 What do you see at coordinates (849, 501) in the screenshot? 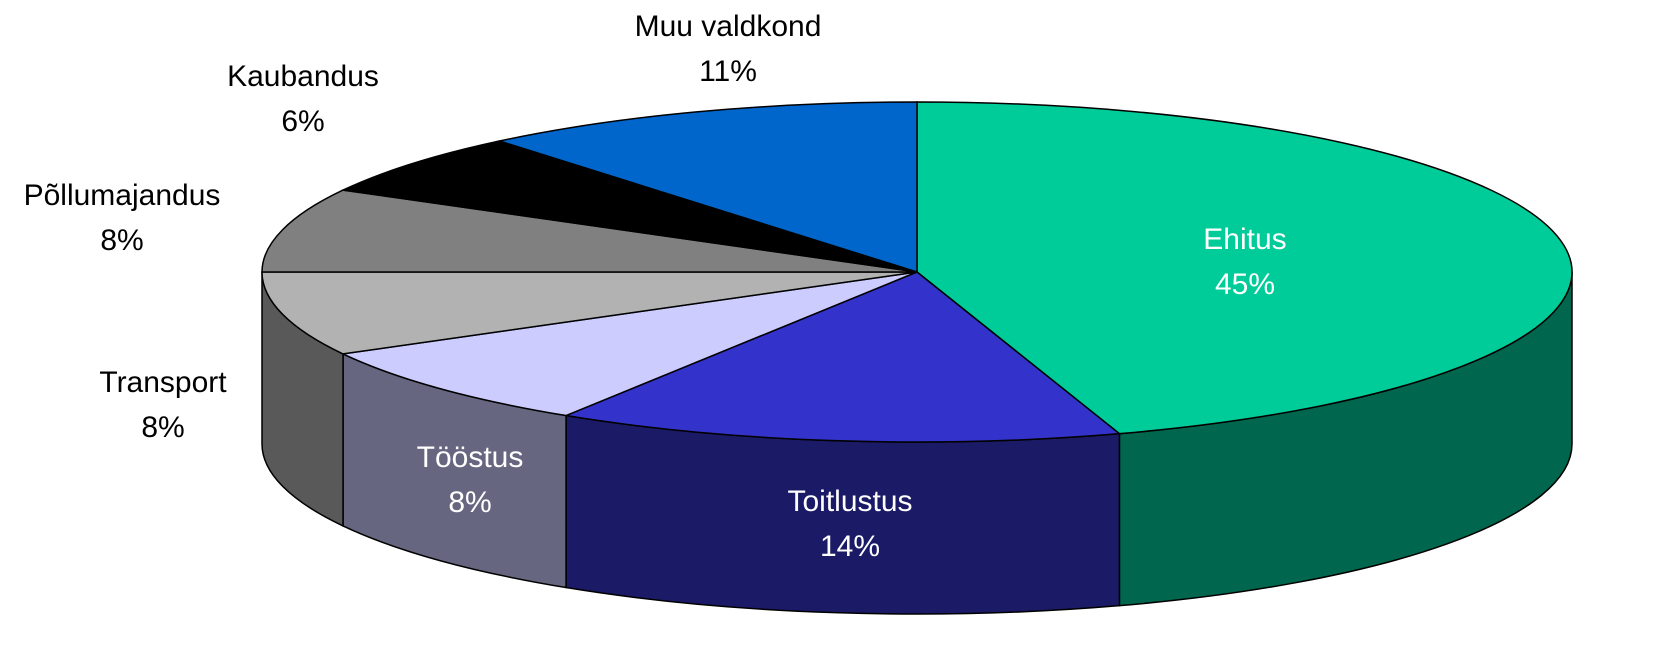
I see `slice-label: Toitlustus` at bounding box center [849, 501].